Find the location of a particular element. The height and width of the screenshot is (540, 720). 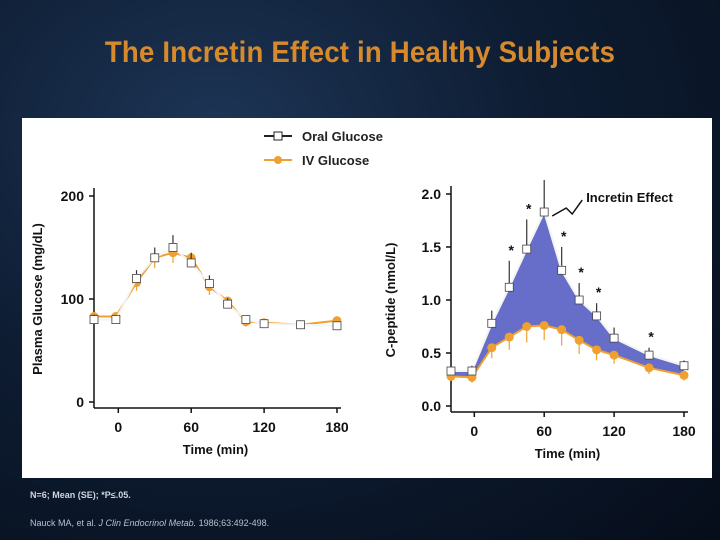

annotation-label: Incretin Effect is located at coordinates (629, 197).